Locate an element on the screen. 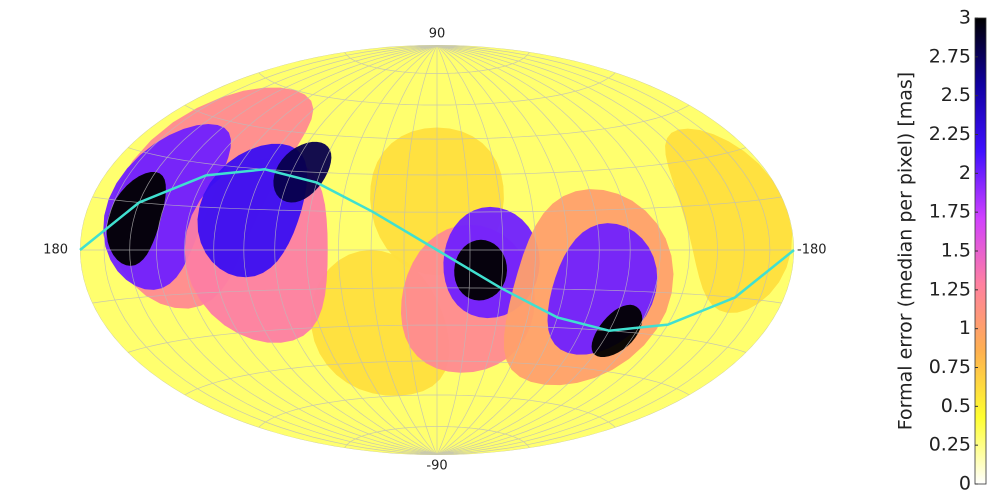 The height and width of the screenshot is (504, 1000). colorbar-tick-label: 0.5 is located at coordinates (956, 406).